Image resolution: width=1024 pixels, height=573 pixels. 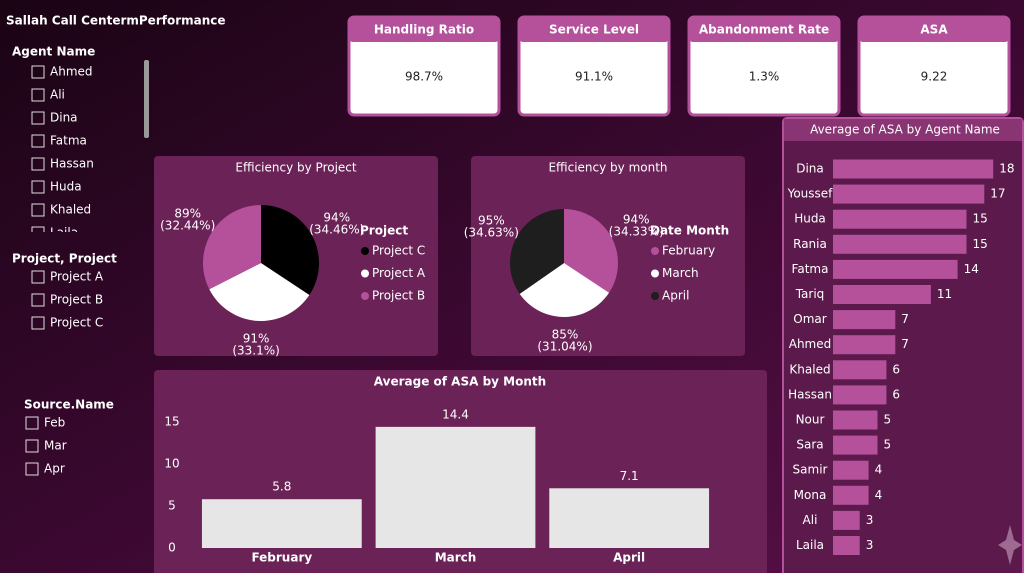 What do you see at coordinates (810, 194) in the screenshot?
I see `y-tick-label: Youssef` at bounding box center [810, 194].